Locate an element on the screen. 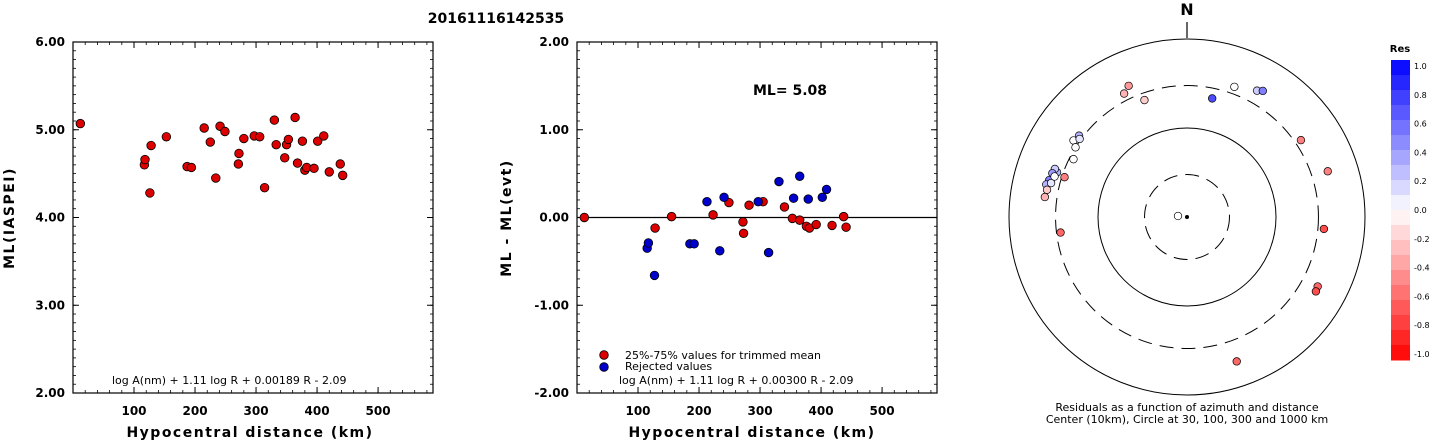  distance-ring-300km is located at coordinates (1187, 217).